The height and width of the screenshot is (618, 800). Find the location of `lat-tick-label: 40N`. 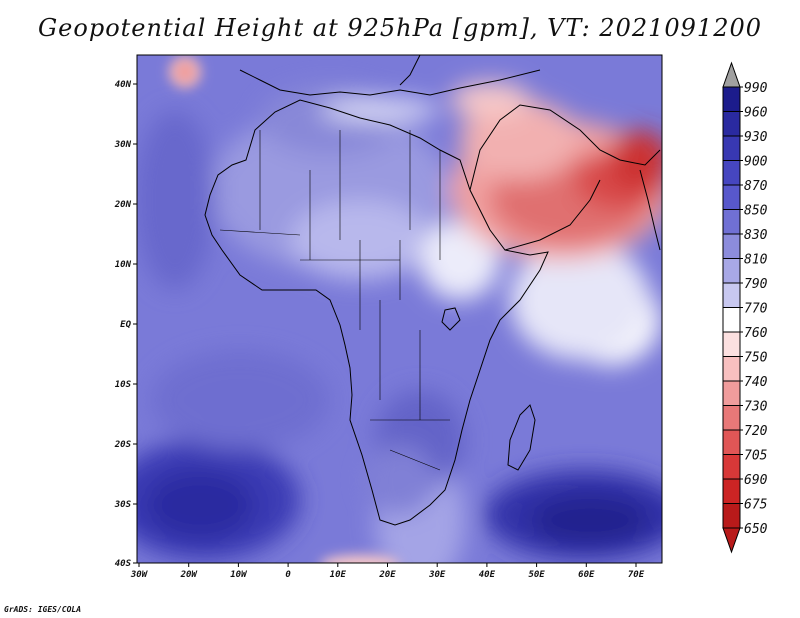

lat-tick-label: 40N is located at coordinates (123, 85).